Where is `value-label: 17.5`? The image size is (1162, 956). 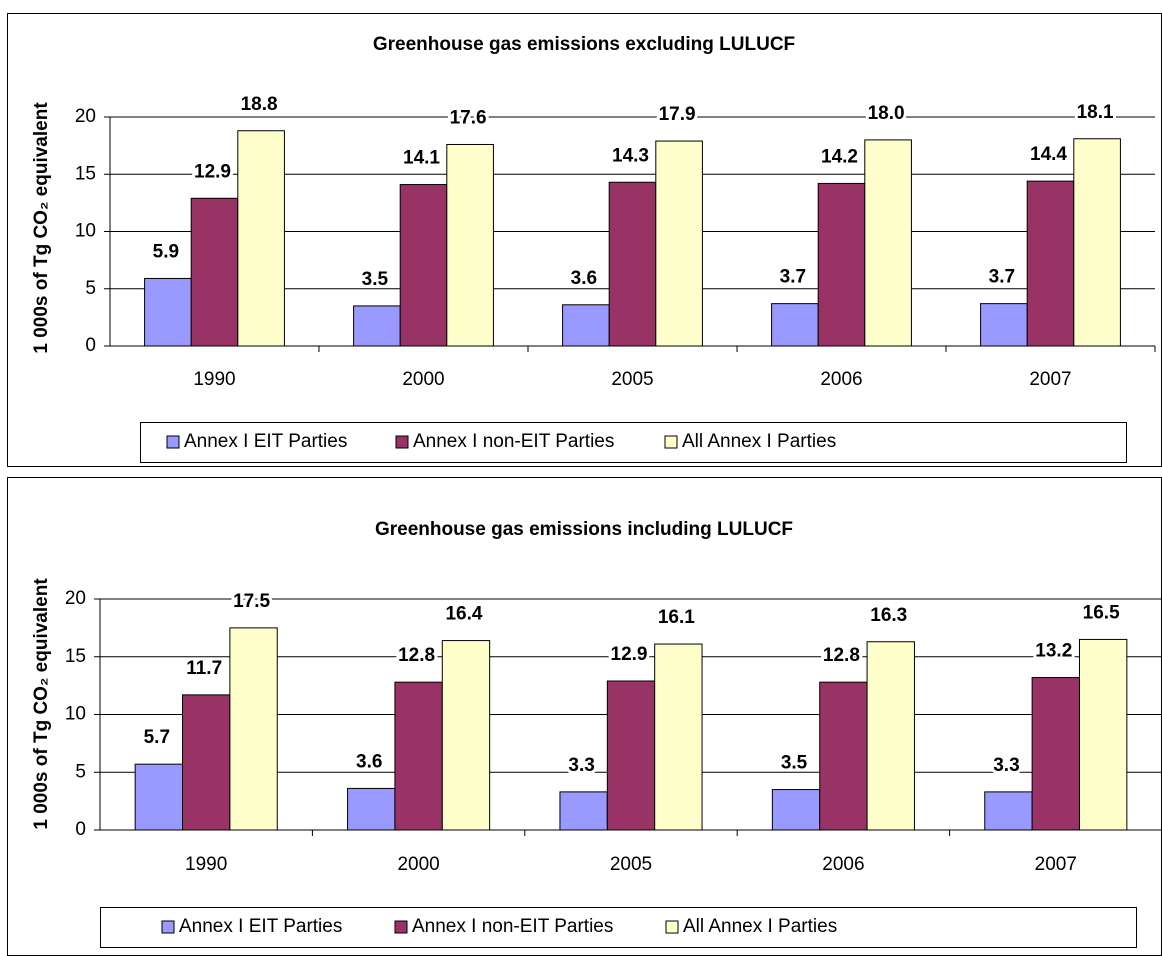
value-label: 17.5 is located at coordinates (251, 601).